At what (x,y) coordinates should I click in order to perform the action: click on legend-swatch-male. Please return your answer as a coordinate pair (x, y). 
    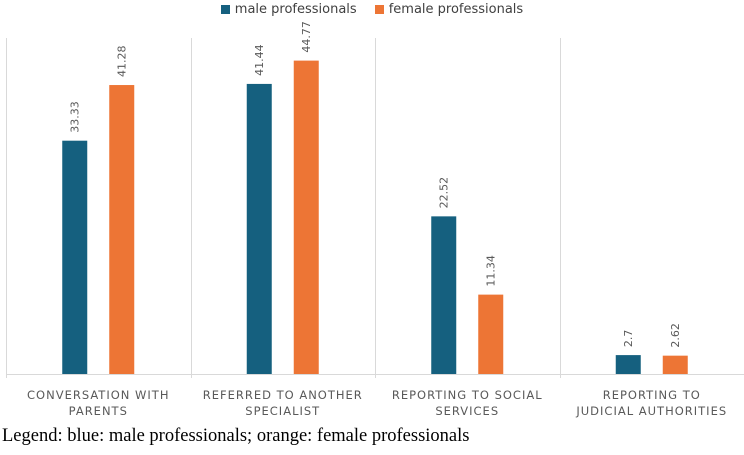
    Looking at the image, I should click on (225, 9).